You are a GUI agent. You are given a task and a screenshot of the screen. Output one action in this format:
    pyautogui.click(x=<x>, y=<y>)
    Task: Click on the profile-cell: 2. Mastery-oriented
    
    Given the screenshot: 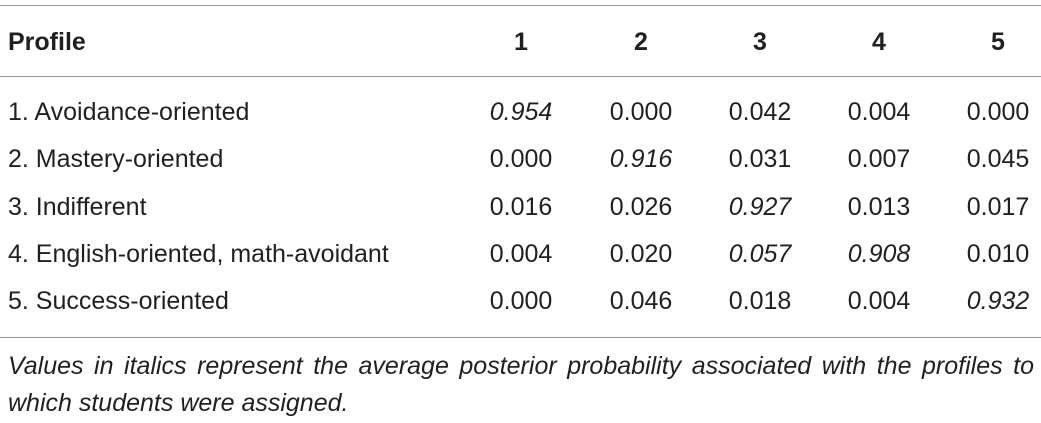 What is the action you would take?
    pyautogui.click(x=116, y=159)
    